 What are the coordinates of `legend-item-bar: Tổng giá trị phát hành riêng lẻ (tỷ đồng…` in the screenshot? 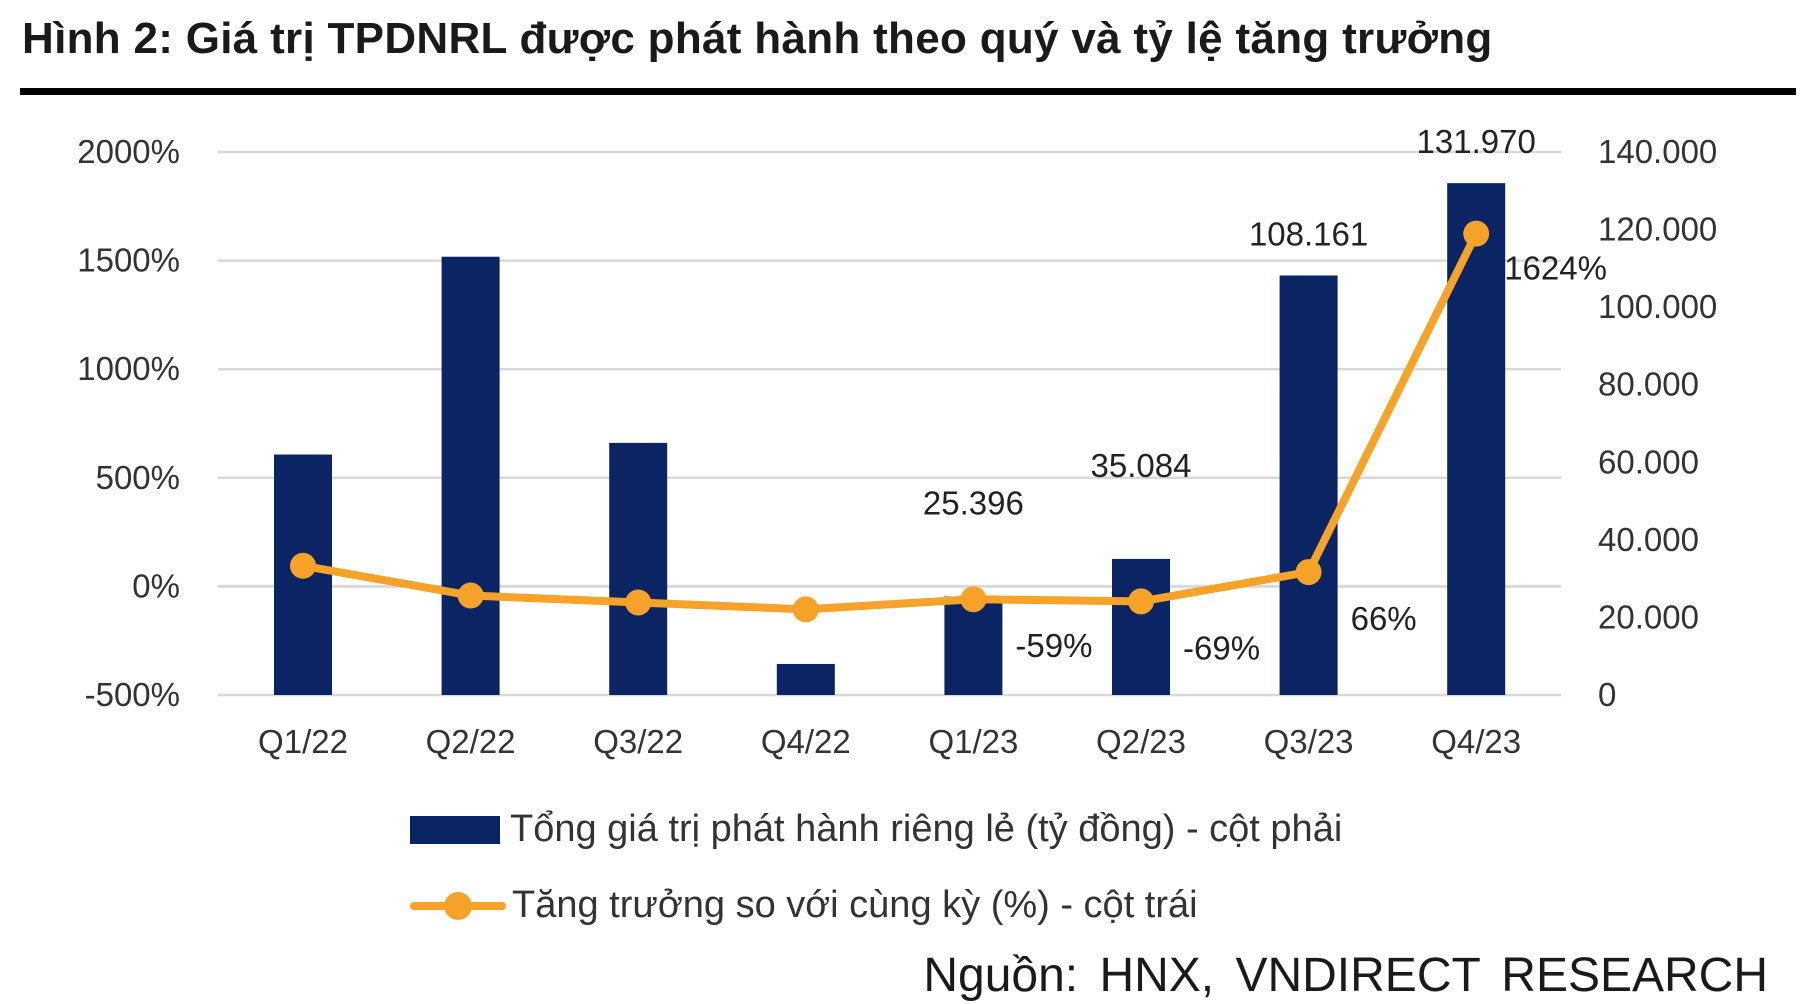 It's located at (876, 829).